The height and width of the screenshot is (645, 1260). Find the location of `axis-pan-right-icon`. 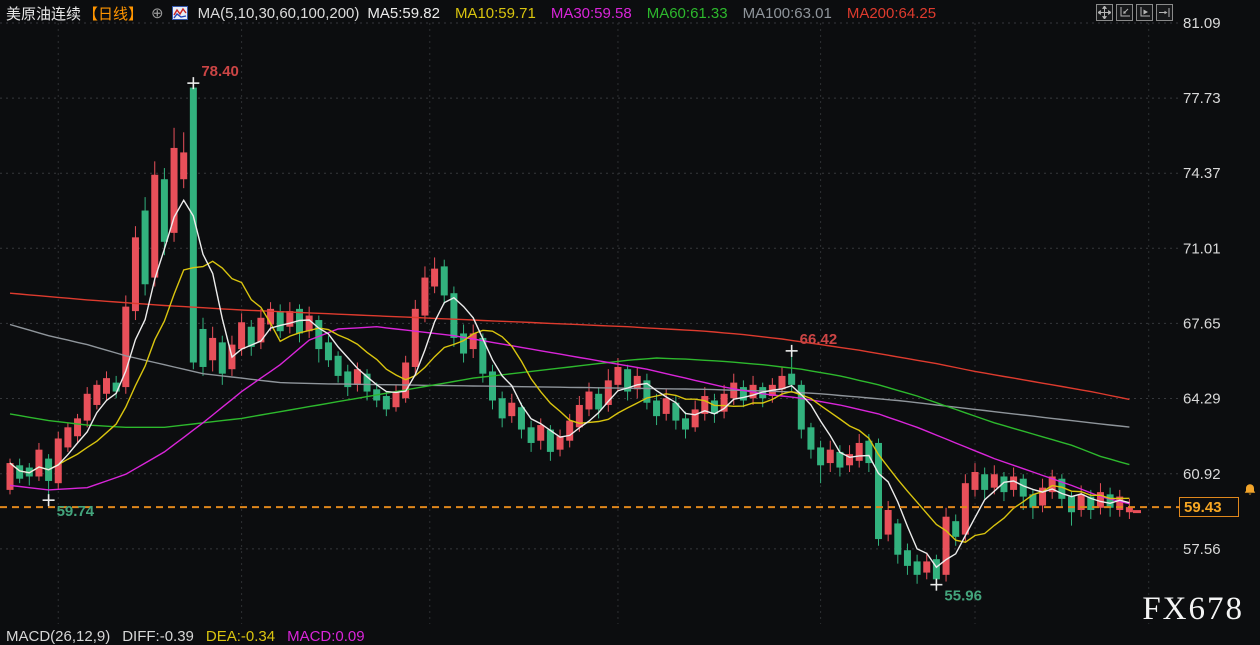

axis-pan-right-icon is located at coordinates (1164, 12).